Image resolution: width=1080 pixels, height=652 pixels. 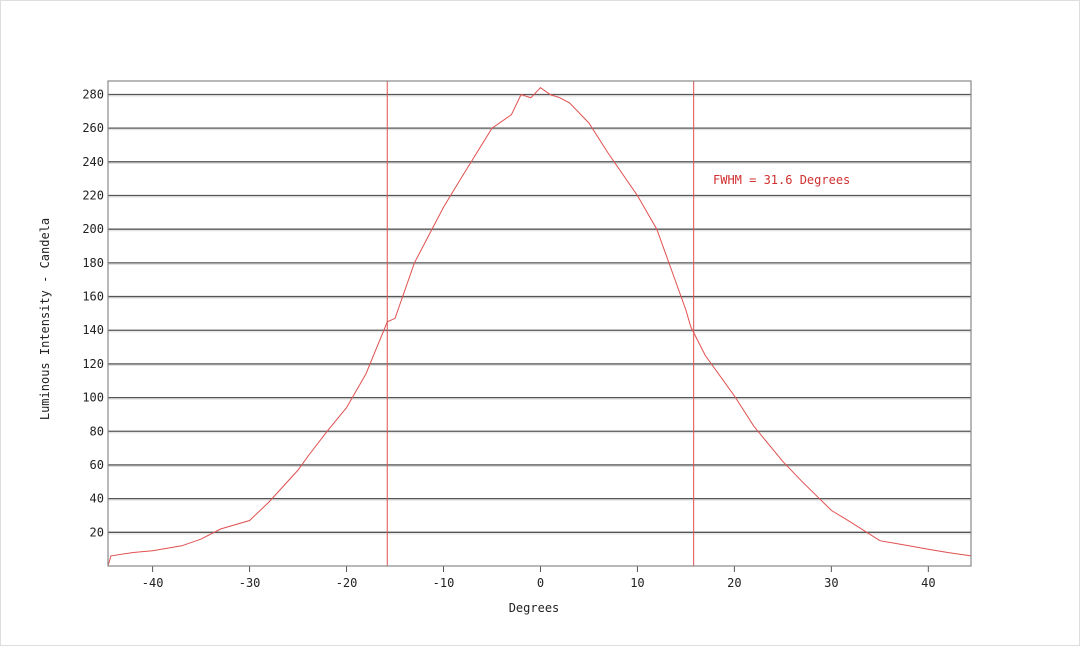 I want to click on y-tick-label: 120, so click(x=93, y=364).